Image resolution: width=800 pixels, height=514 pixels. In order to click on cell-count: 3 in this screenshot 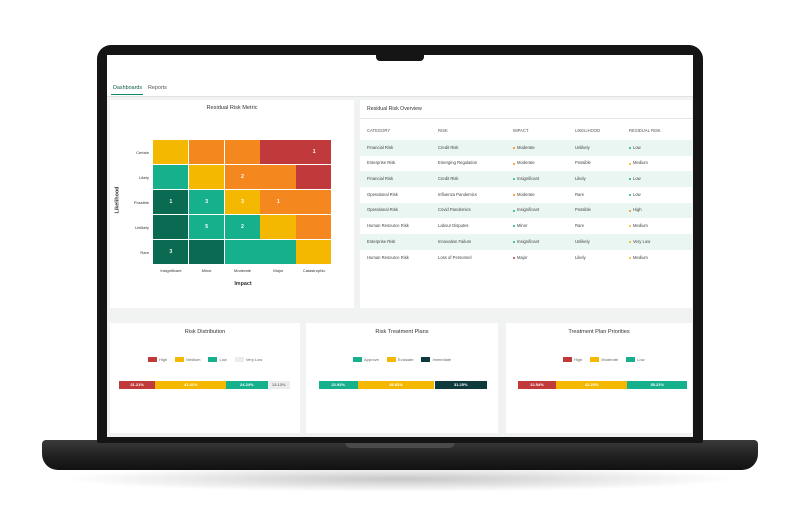, I will do `click(242, 202)`.